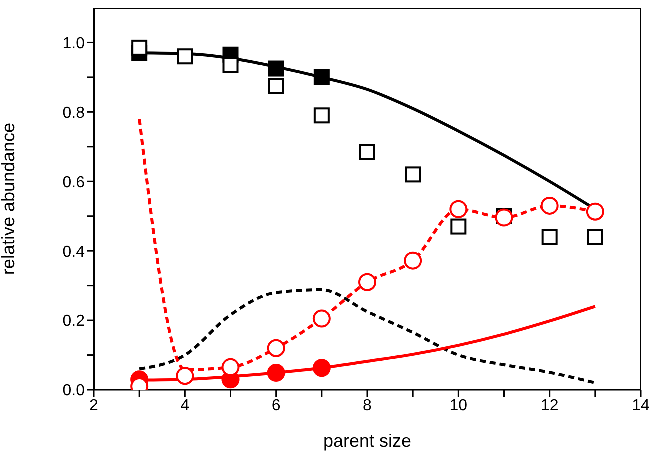 The width and height of the screenshot is (651, 459). What do you see at coordinates (74, 113) in the screenshot?
I see `y-tick-label: 0.8` at bounding box center [74, 113].